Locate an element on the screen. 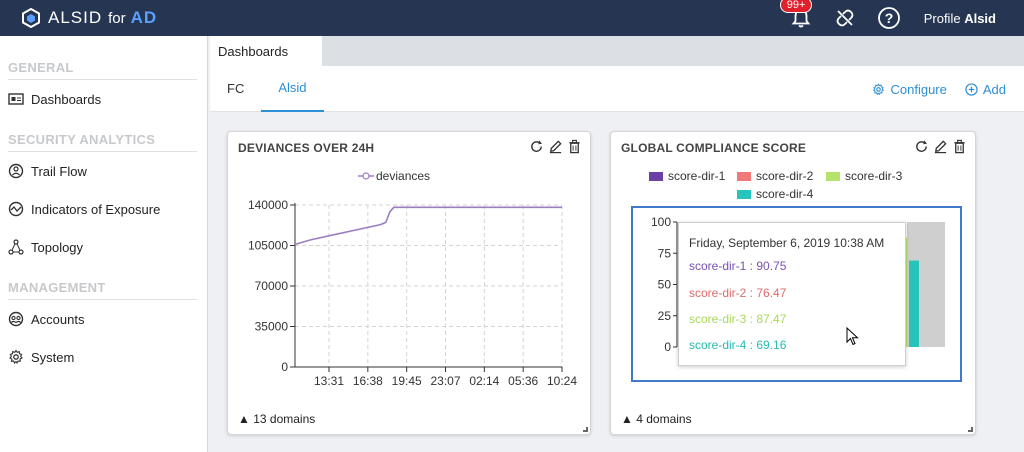 Image resolution: width=1024 pixels, height=452 pixels. sidebar-section-management: MANAGEMENT is located at coordinates (57, 287).